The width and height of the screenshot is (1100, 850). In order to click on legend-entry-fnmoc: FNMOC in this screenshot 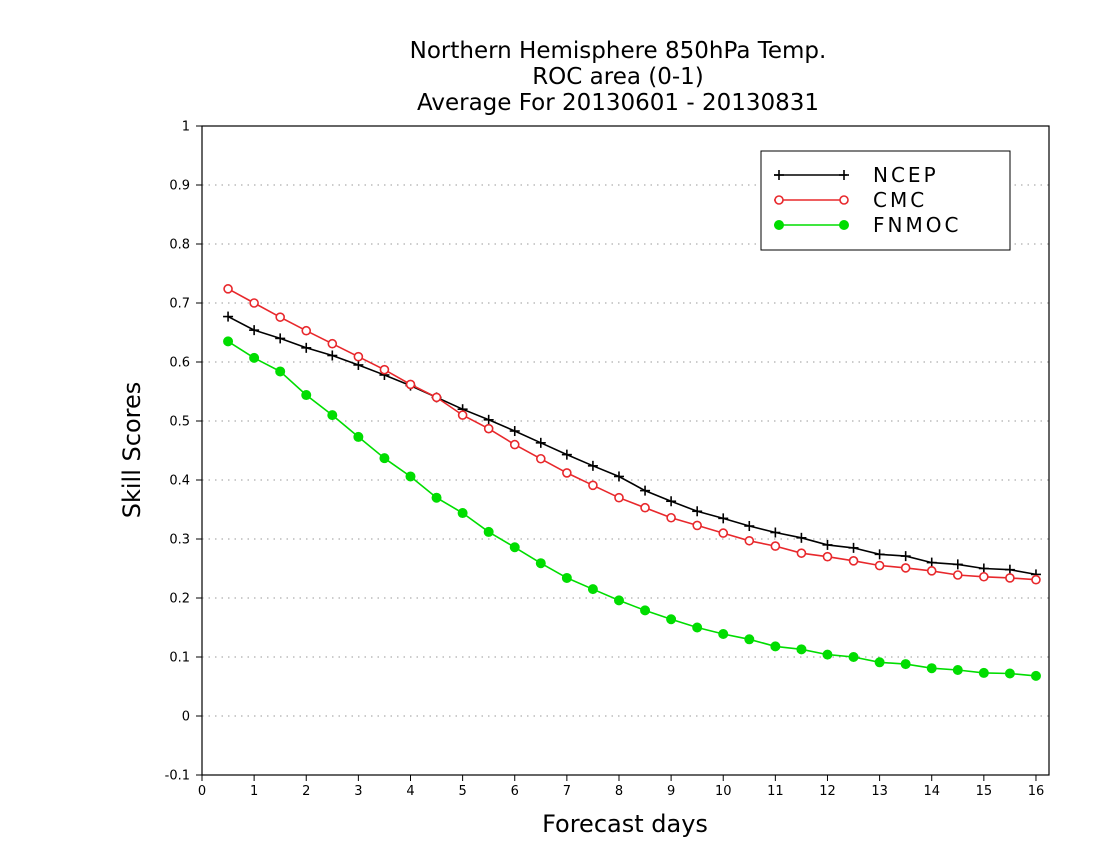, I will do `click(866, 225)`.